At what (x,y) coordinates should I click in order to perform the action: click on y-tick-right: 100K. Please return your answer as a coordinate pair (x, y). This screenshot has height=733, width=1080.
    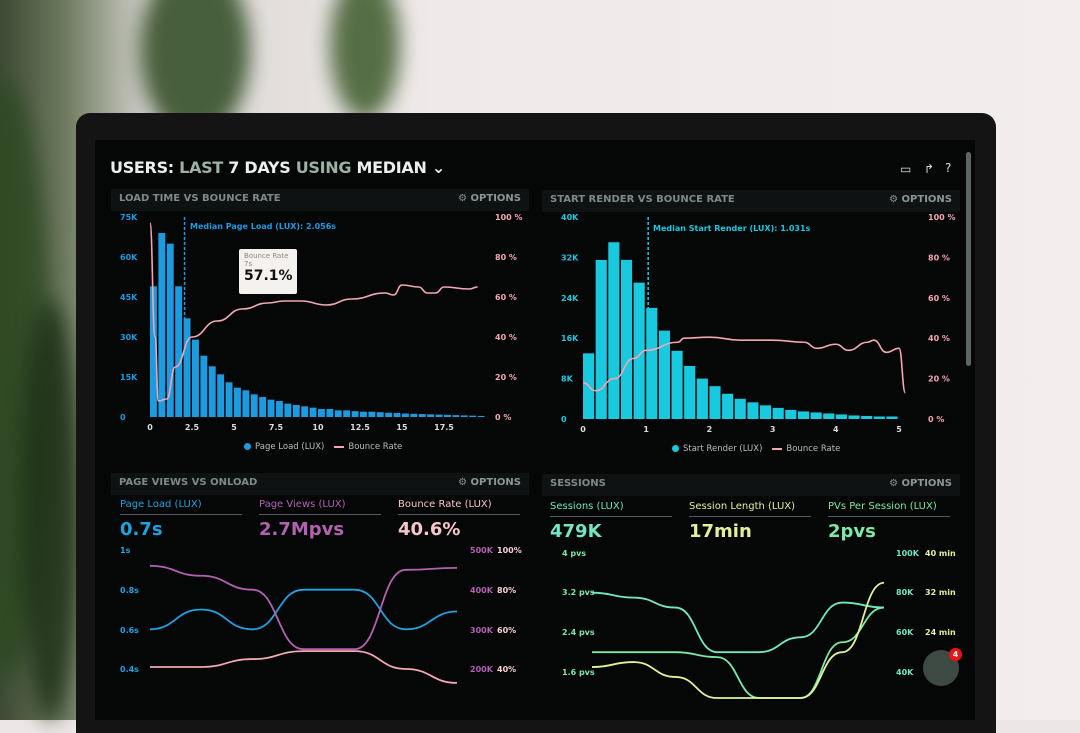
    Looking at the image, I should click on (908, 553).